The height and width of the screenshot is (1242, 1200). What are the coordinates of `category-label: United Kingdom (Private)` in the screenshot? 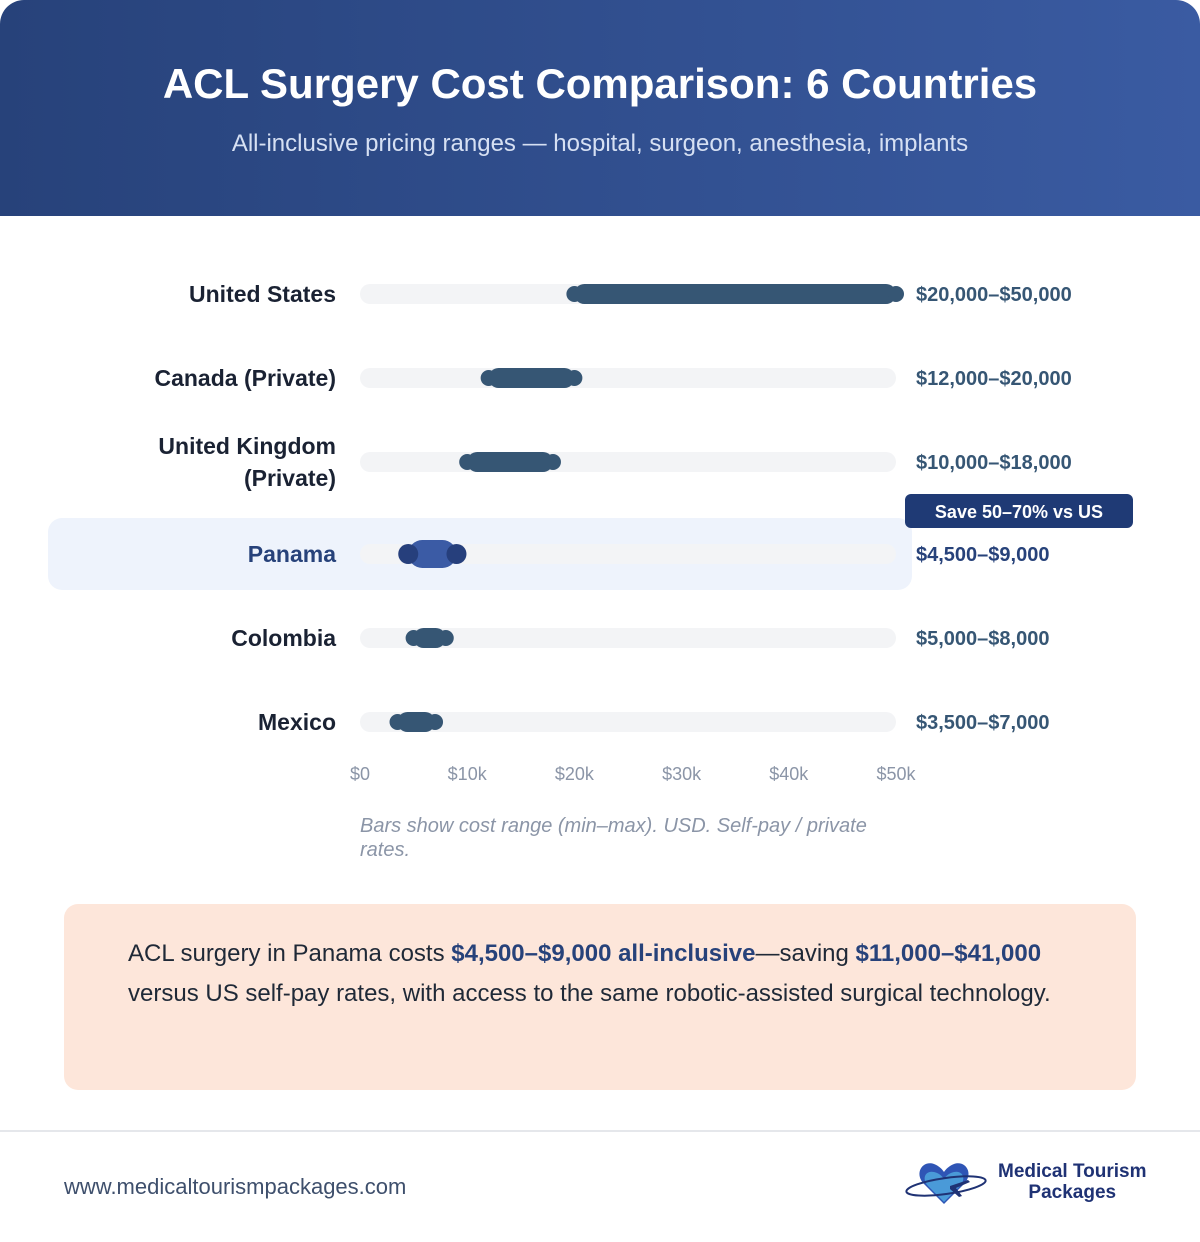 It's located at (247, 462).